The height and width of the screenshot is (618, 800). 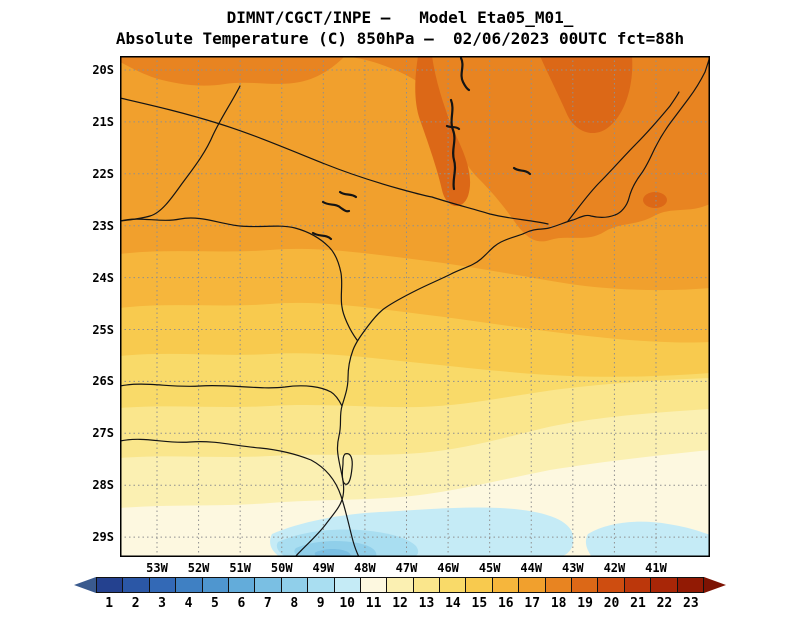 What do you see at coordinates (691, 603) in the screenshot?
I see `colorbar-label: 23` at bounding box center [691, 603].